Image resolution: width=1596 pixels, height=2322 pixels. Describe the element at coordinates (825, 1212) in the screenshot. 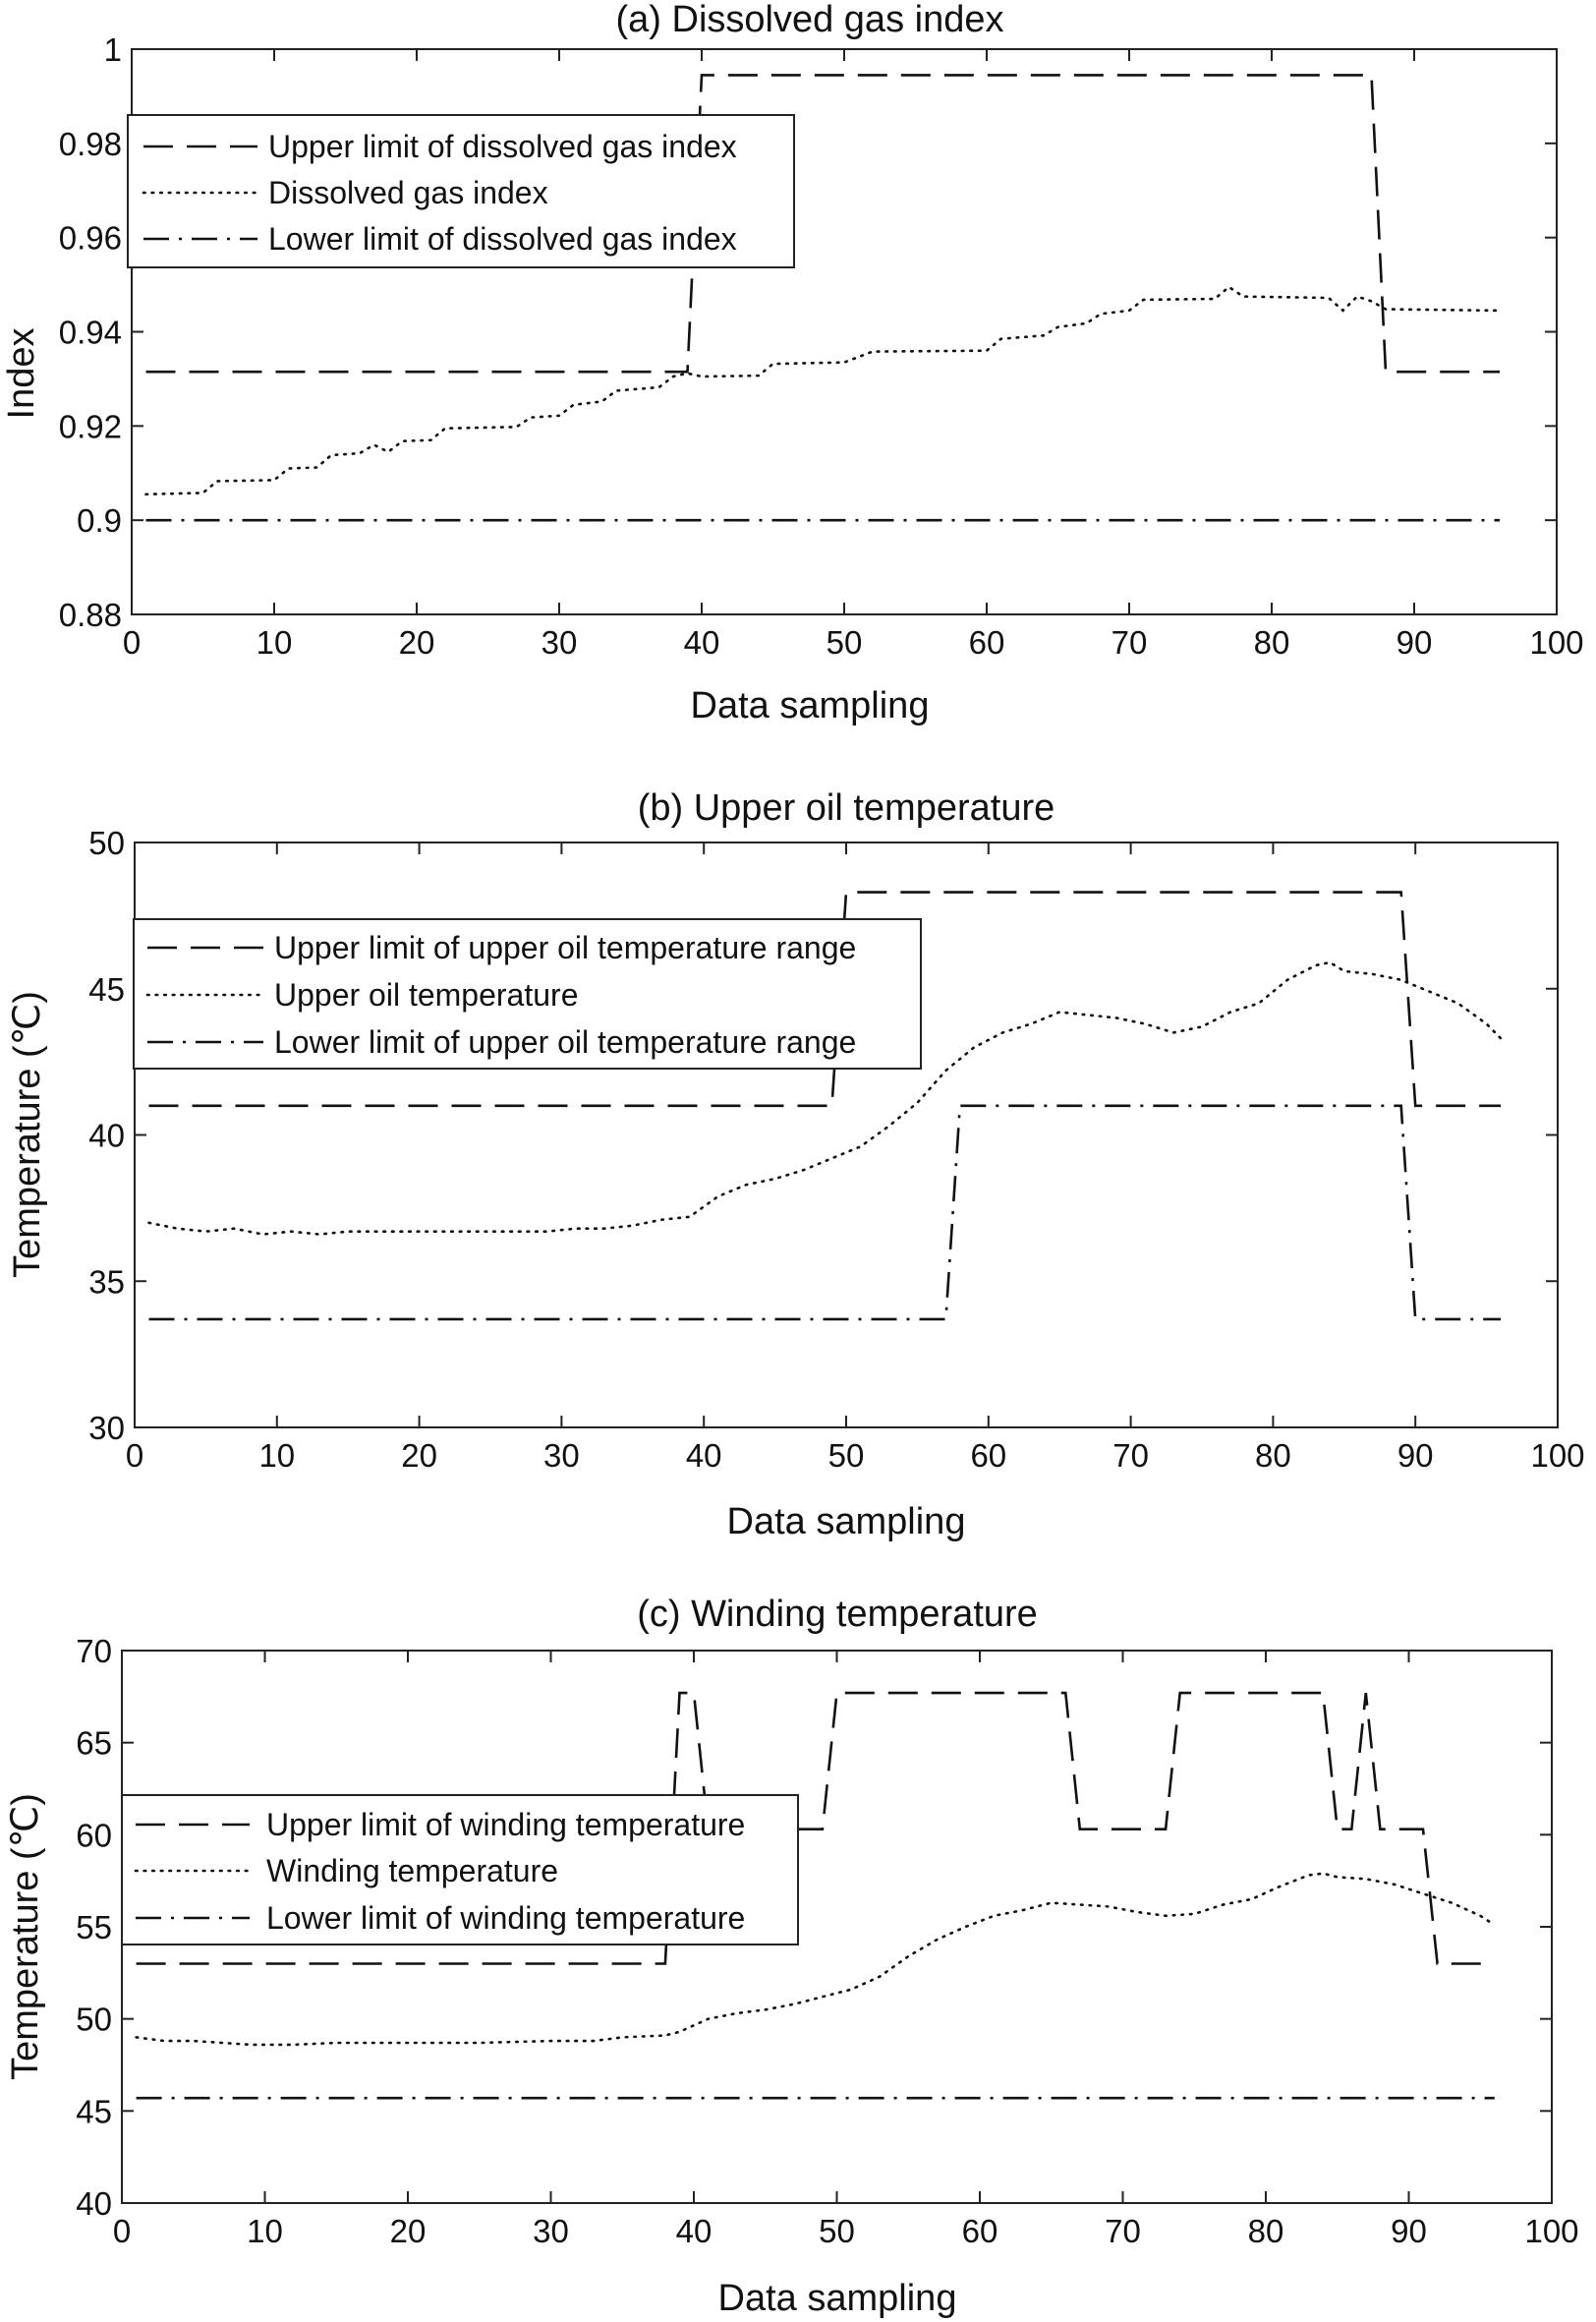

I see `panel-b-series-lower` at that location.